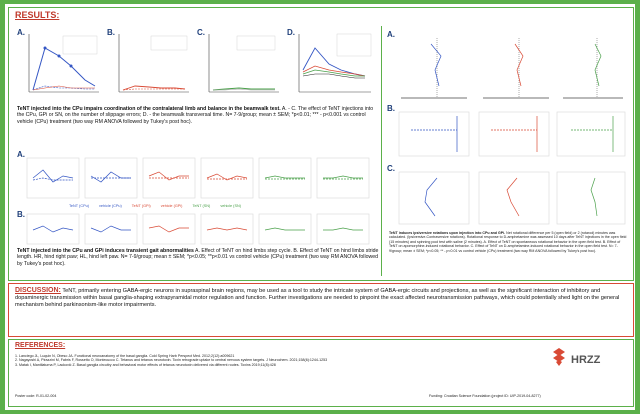  I want to click on legend-vehicle-sn: vehicle (SN), so click(230, 206).